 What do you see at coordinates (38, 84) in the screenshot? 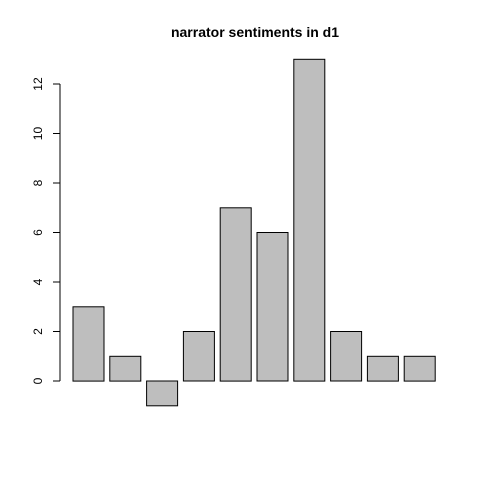
I see `y-tick-label: 12` at bounding box center [38, 84].